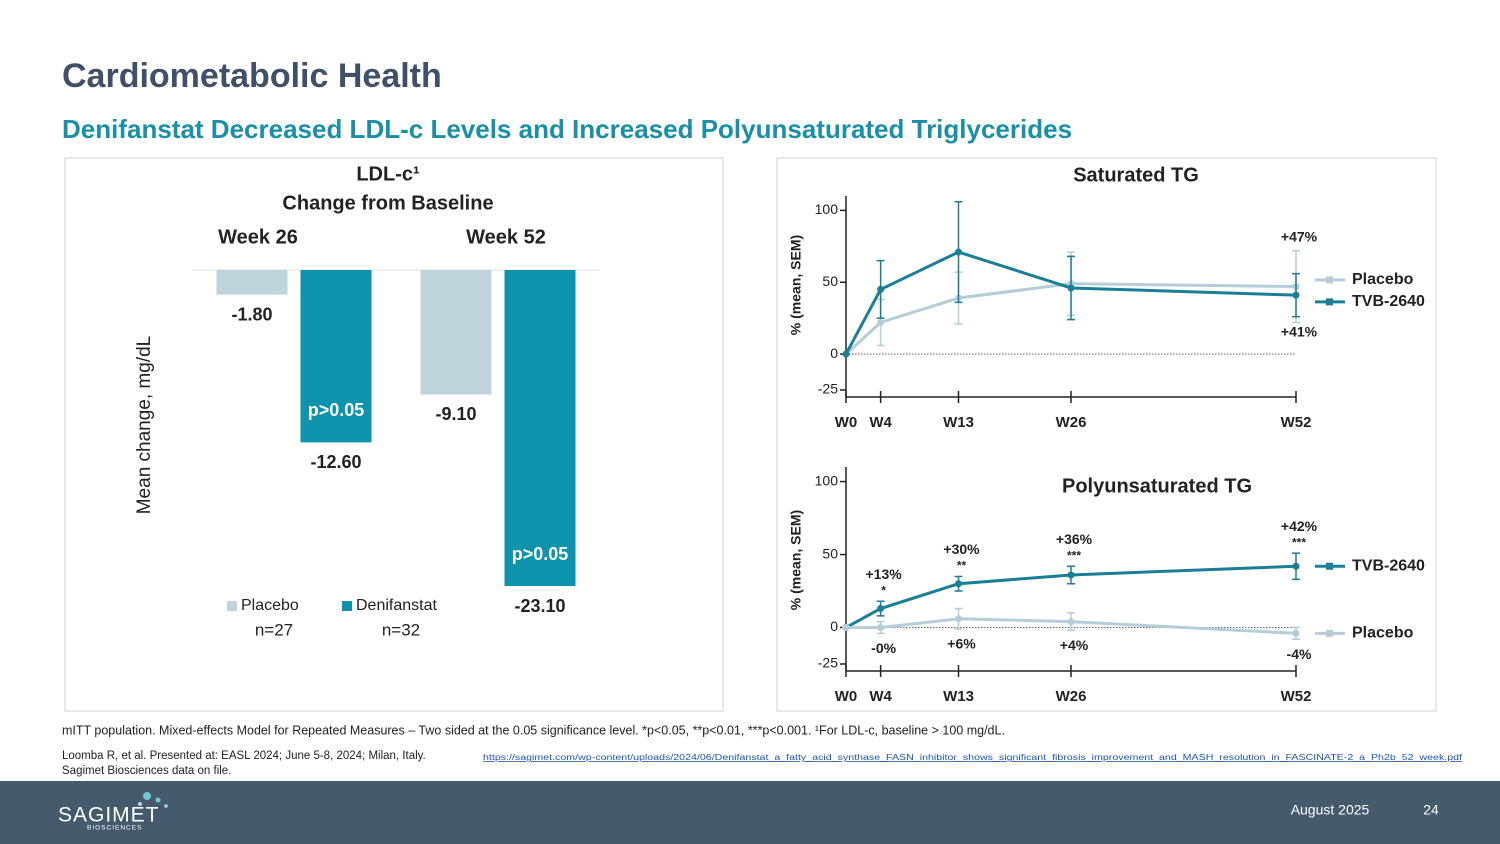 The image size is (1500, 844). Describe the element at coordinates (252, 76) in the screenshot. I see `slide-title: Cardiometabolic Health` at that location.